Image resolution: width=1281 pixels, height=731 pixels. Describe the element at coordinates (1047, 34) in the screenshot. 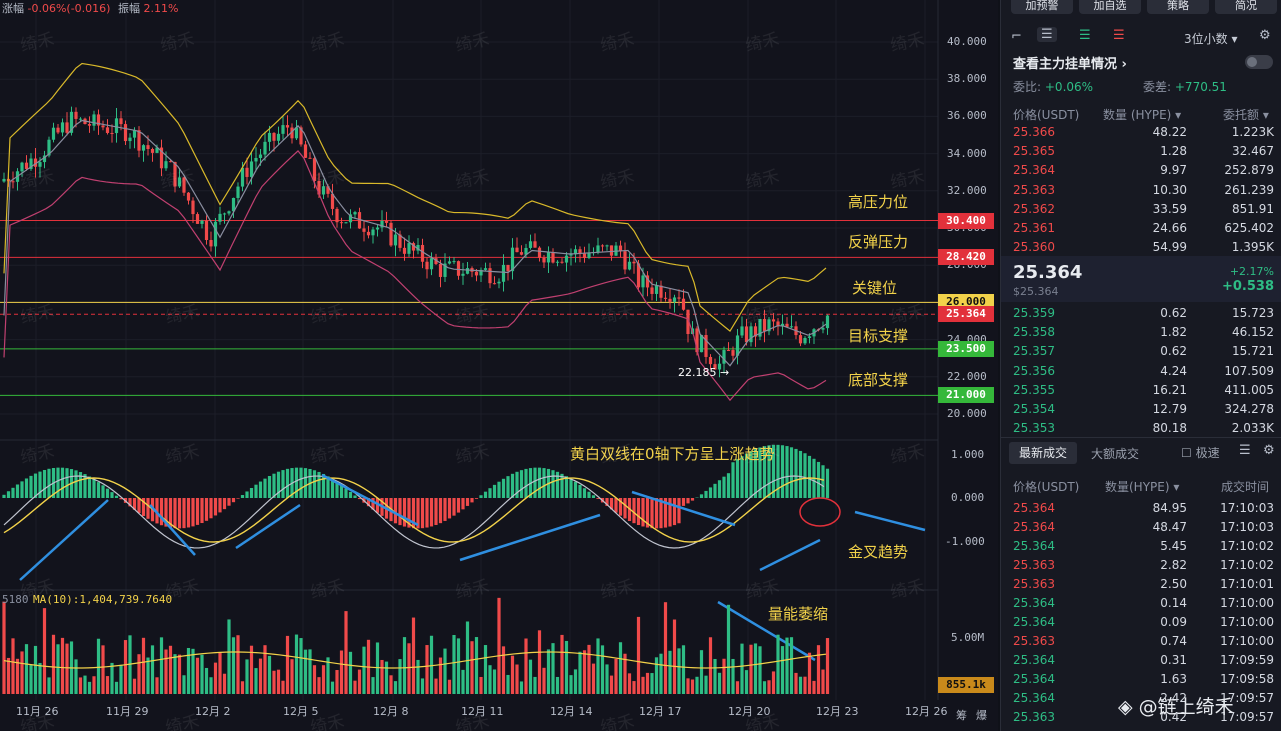

I see `orderbook-both-icon: ☰` at that location.